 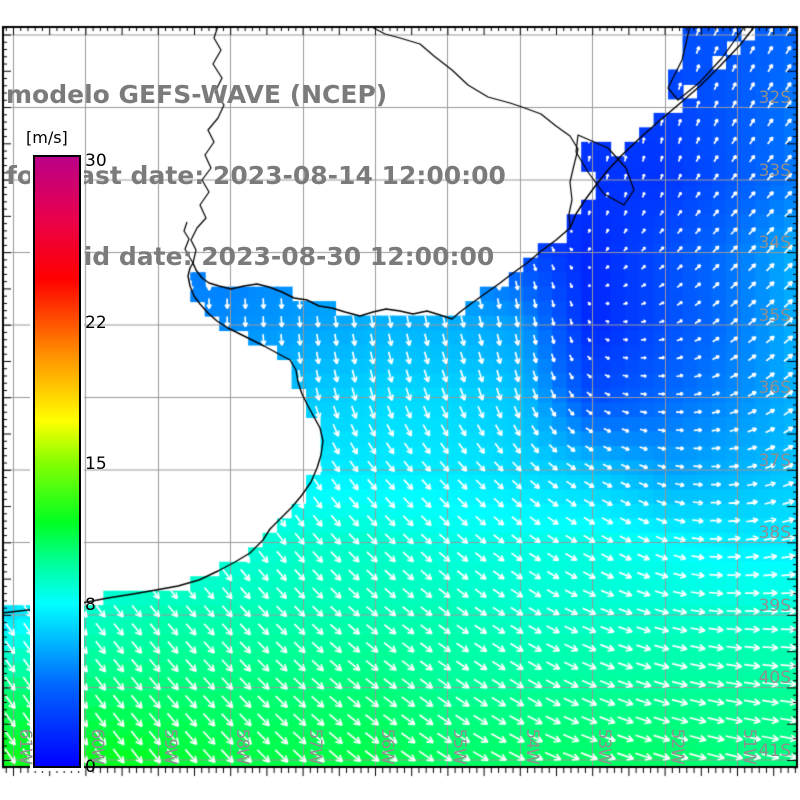 I want to click on lat-label: 41S, so click(x=774, y=750).